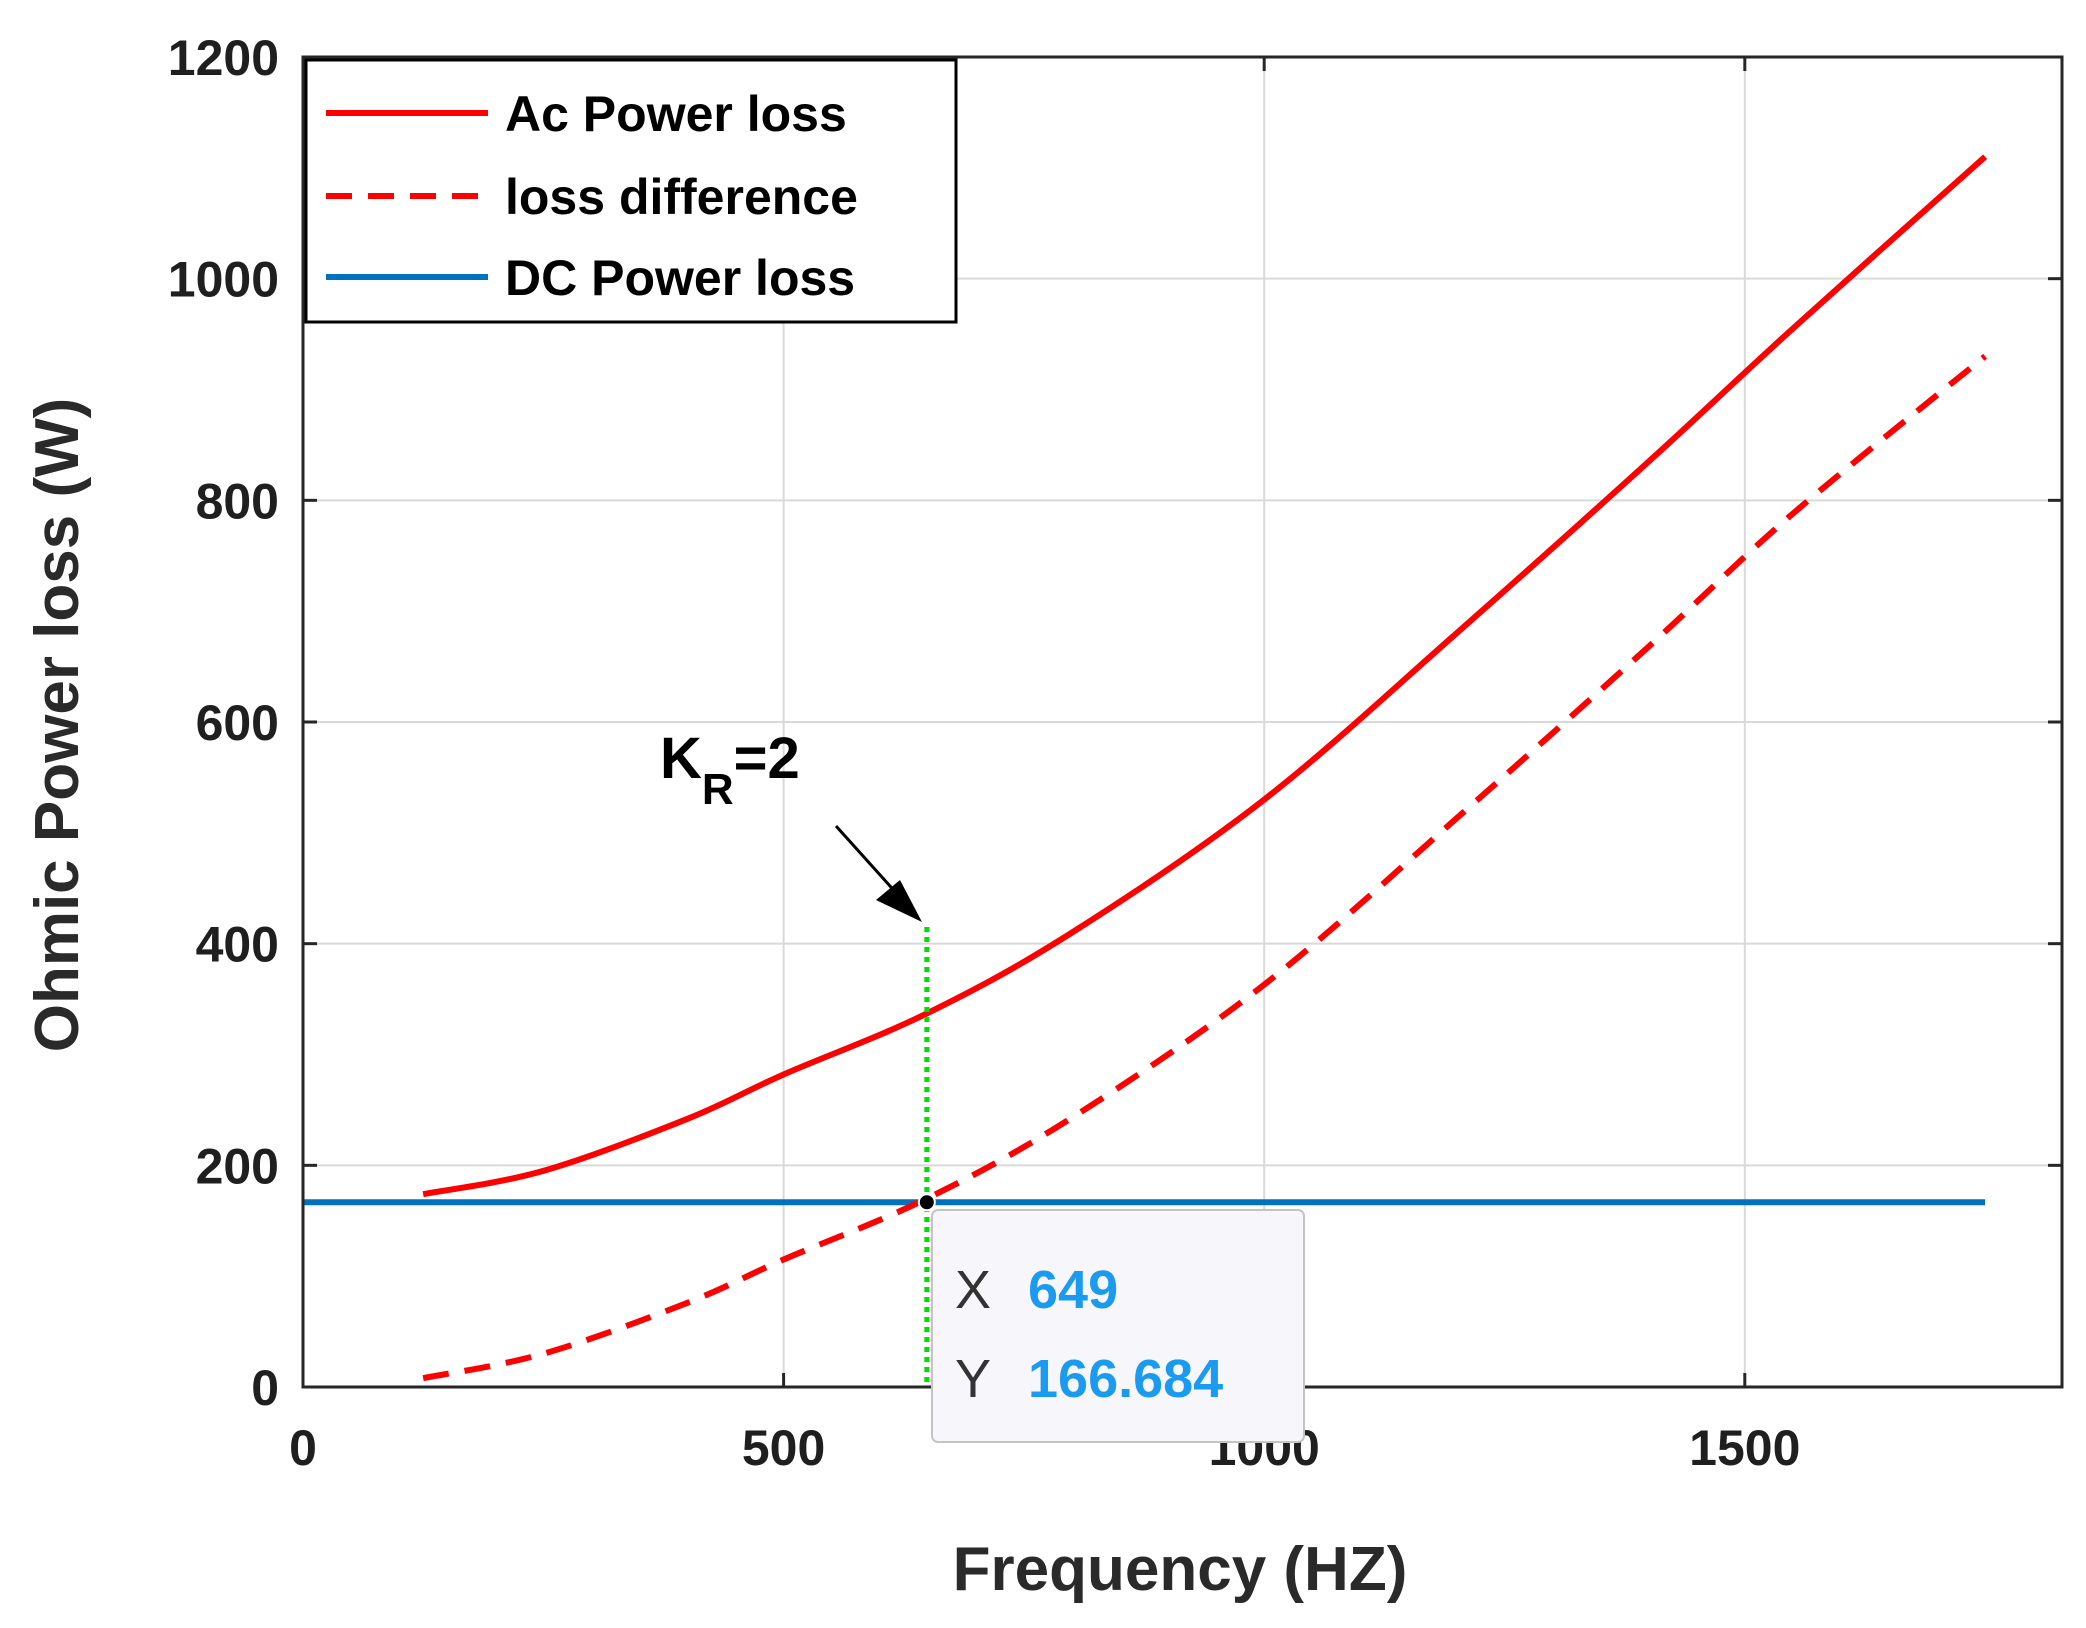 The height and width of the screenshot is (1628, 2086). Describe the element at coordinates (681, 197) in the screenshot. I see `legend-label-loss-difference: loss difference` at that location.